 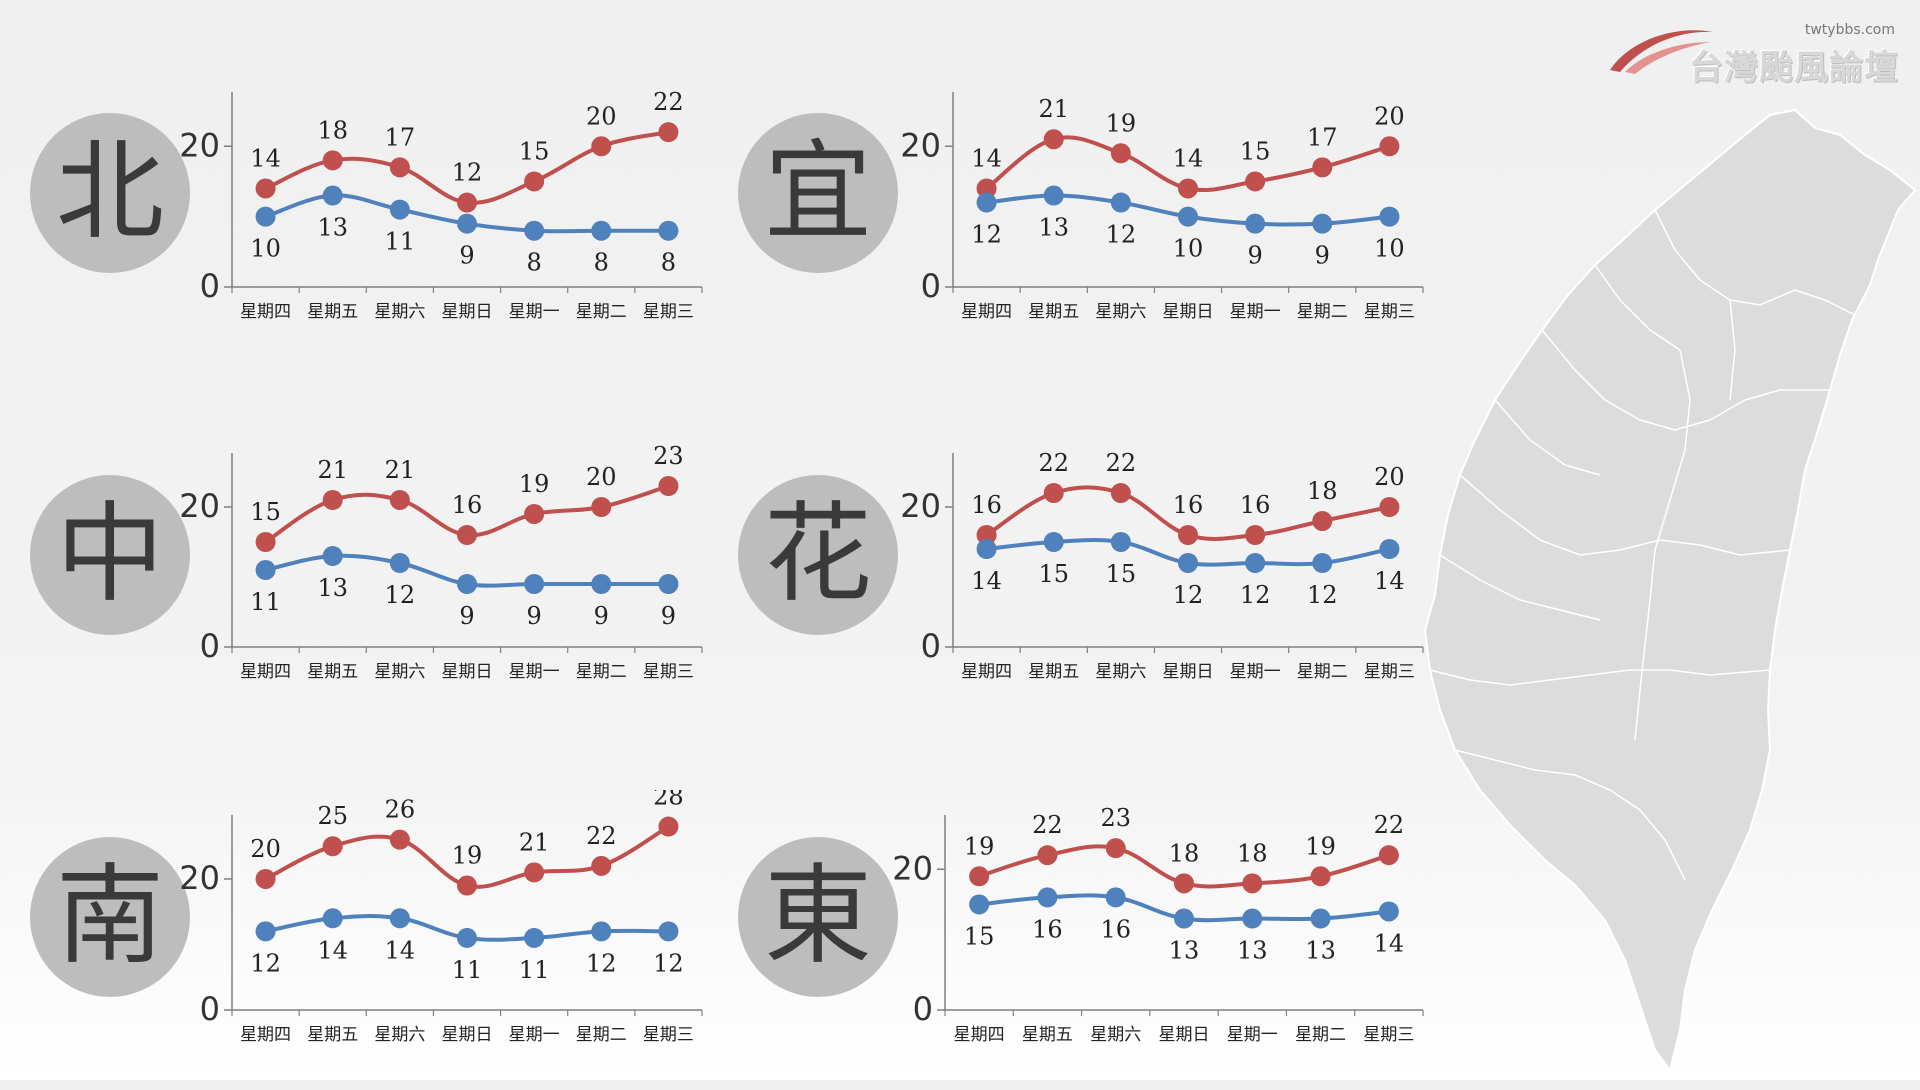 I want to click on site-logo: twtybbs.com 台灣颱風論壇, so click(x=1755, y=50).